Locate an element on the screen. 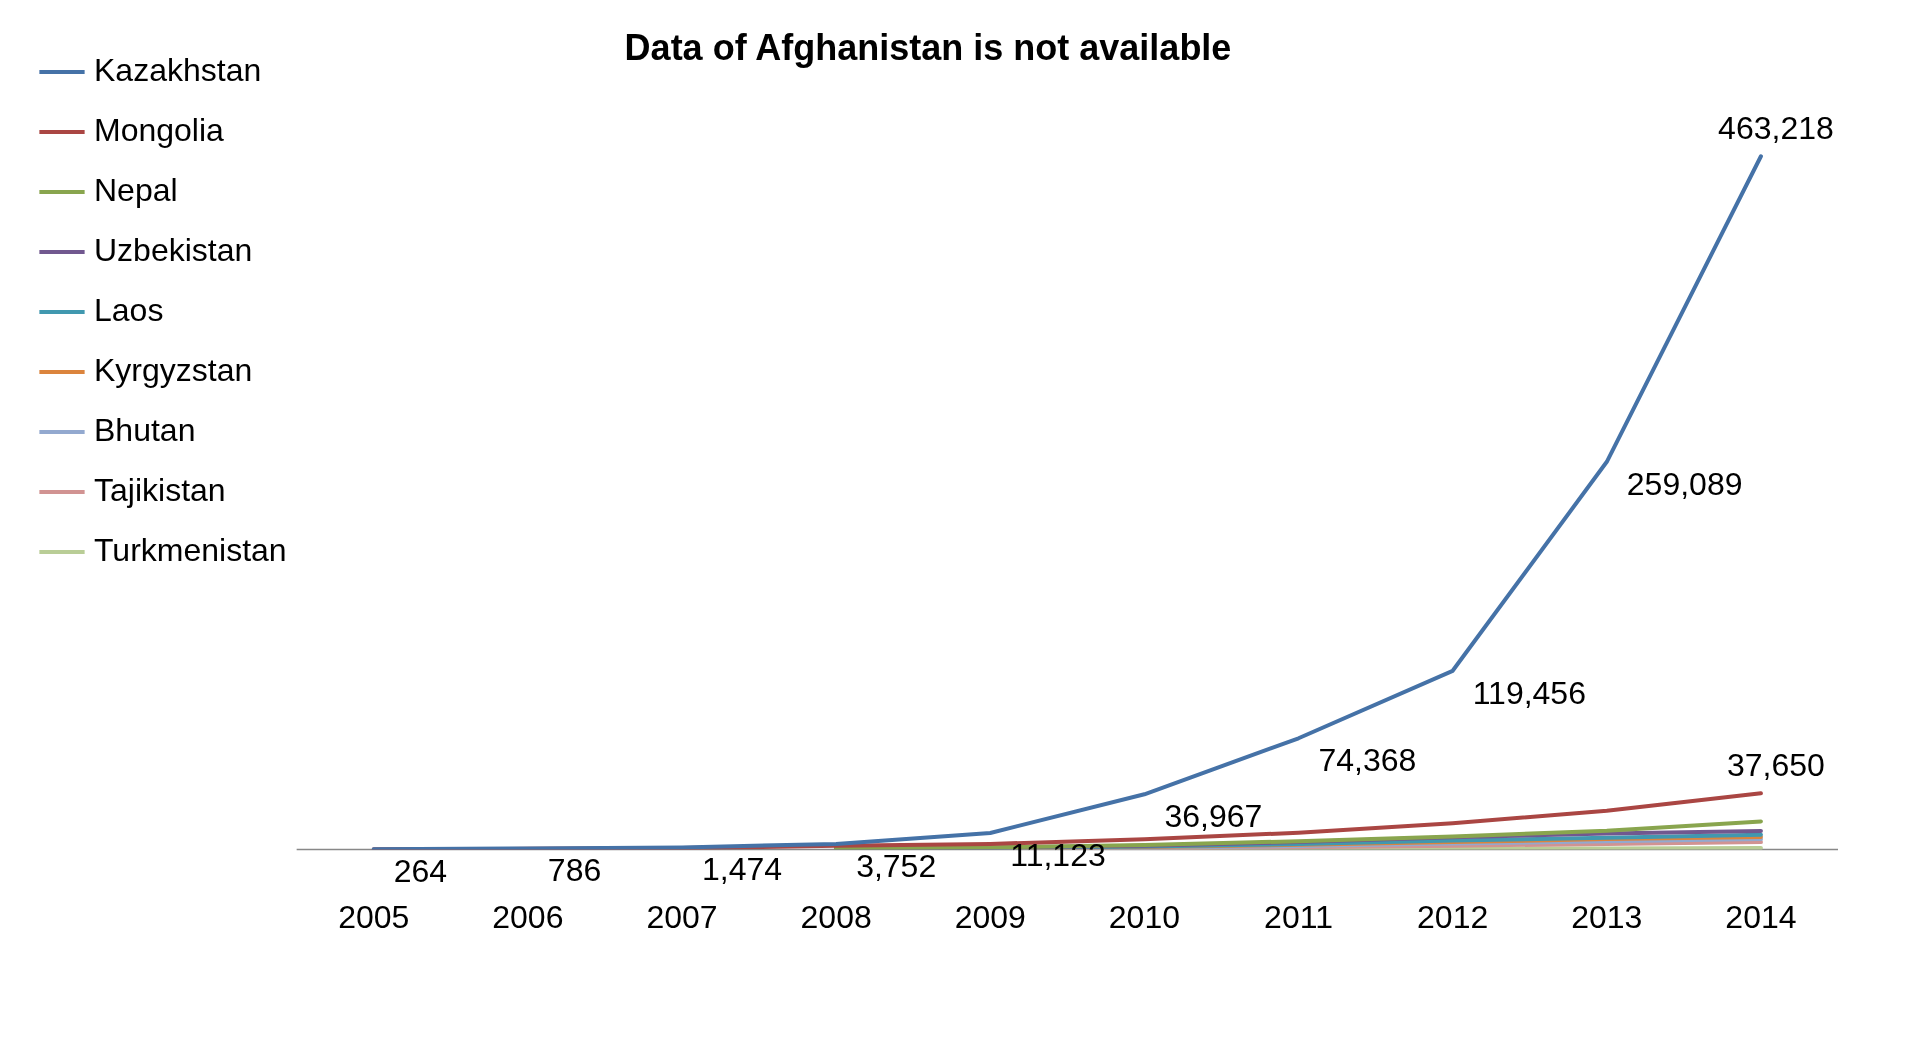 The width and height of the screenshot is (1917, 1040). x-tick-label: 2012 is located at coordinates (1453, 916).